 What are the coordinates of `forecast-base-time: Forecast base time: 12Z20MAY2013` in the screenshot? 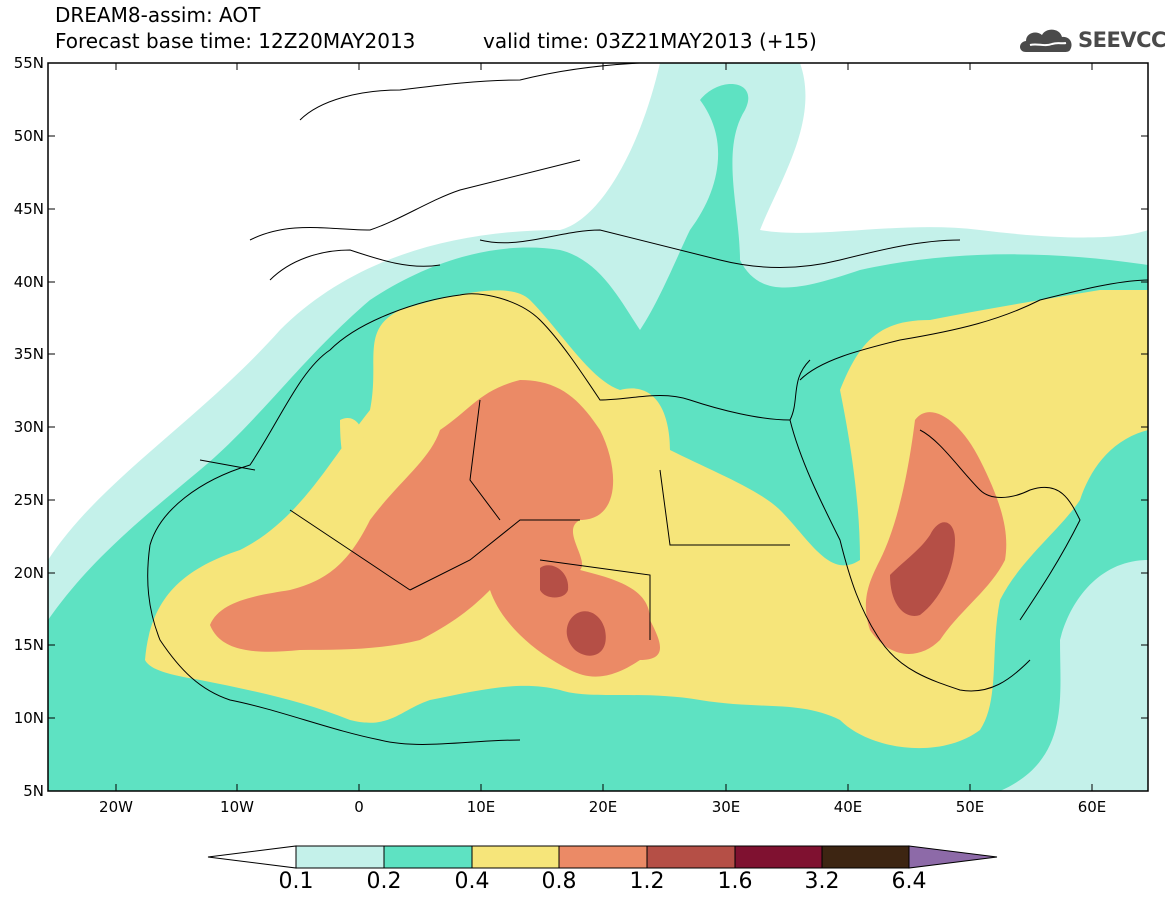 It's located at (235, 41).